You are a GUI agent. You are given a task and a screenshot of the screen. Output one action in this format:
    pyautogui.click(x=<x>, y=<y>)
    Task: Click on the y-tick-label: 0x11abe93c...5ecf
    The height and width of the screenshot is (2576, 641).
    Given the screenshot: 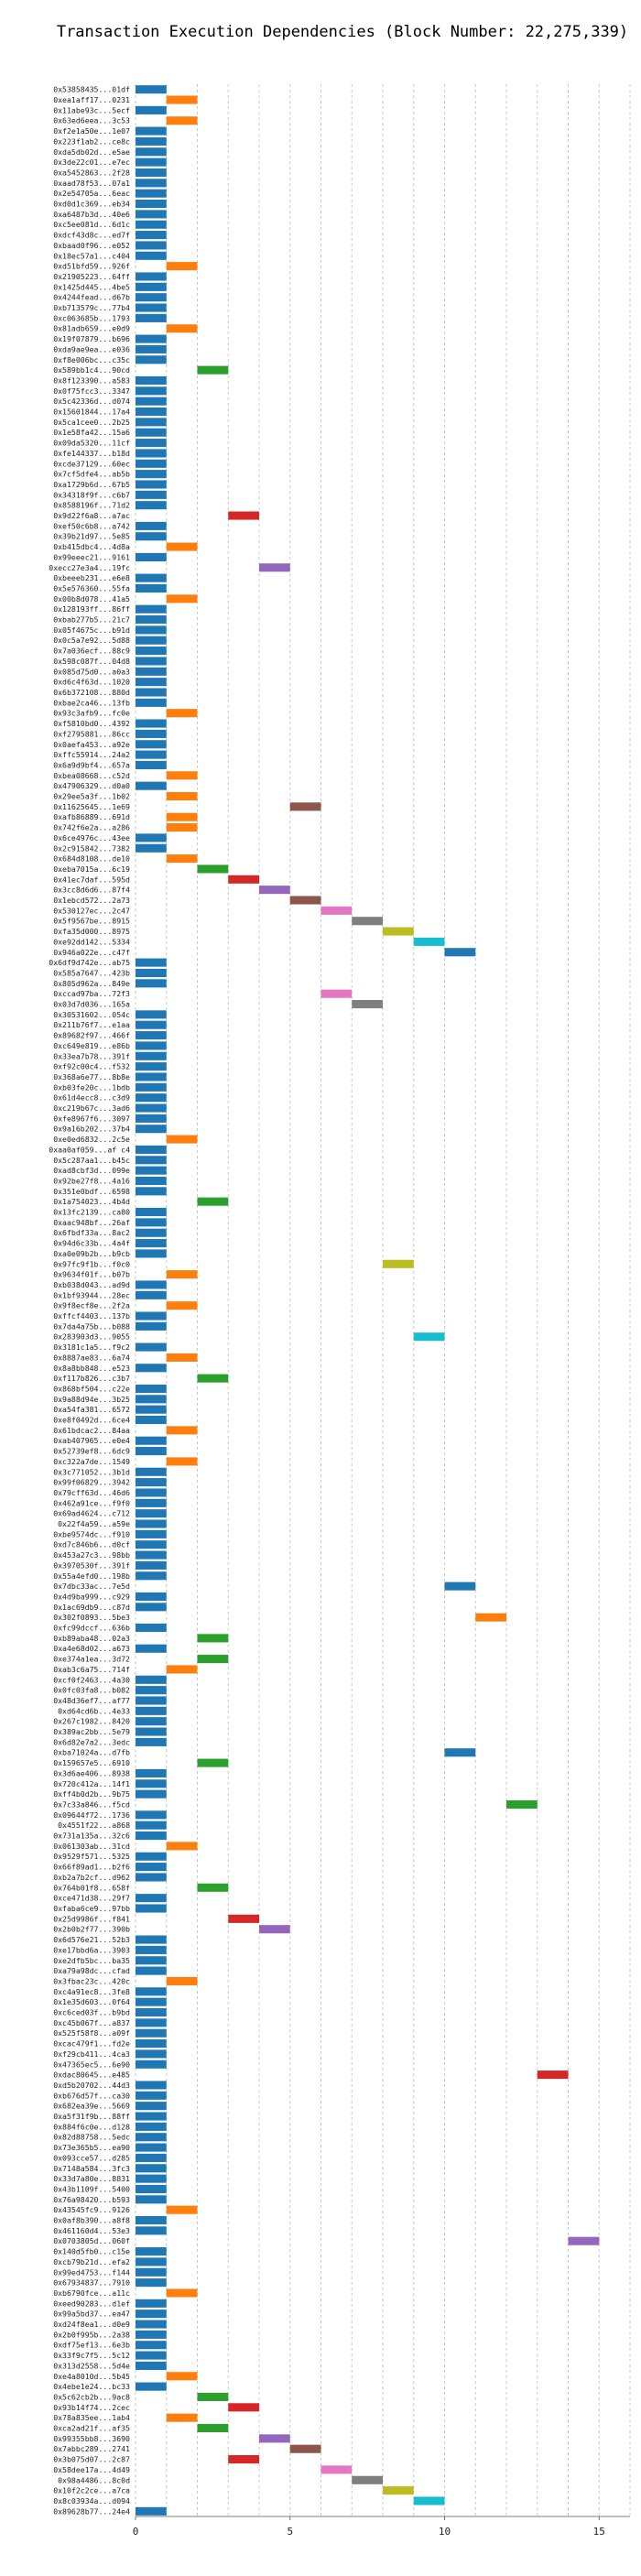 What is the action you would take?
    pyautogui.click(x=91, y=109)
    